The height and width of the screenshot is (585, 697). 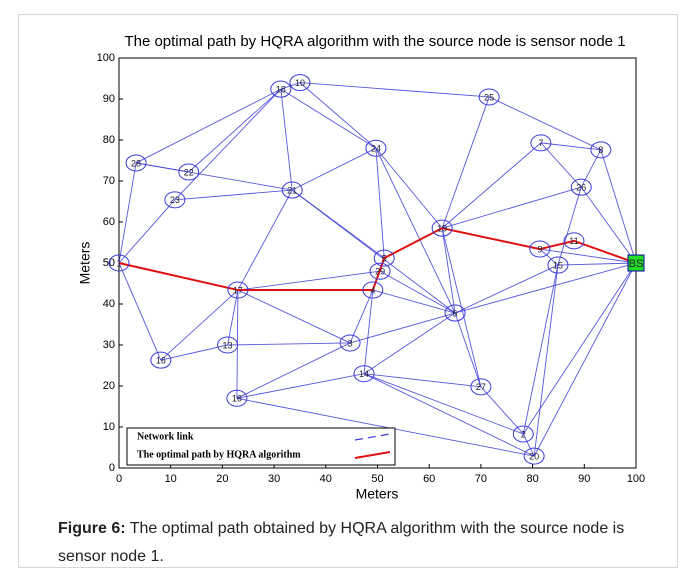 I want to click on node-label: 26, so click(x=581, y=188).